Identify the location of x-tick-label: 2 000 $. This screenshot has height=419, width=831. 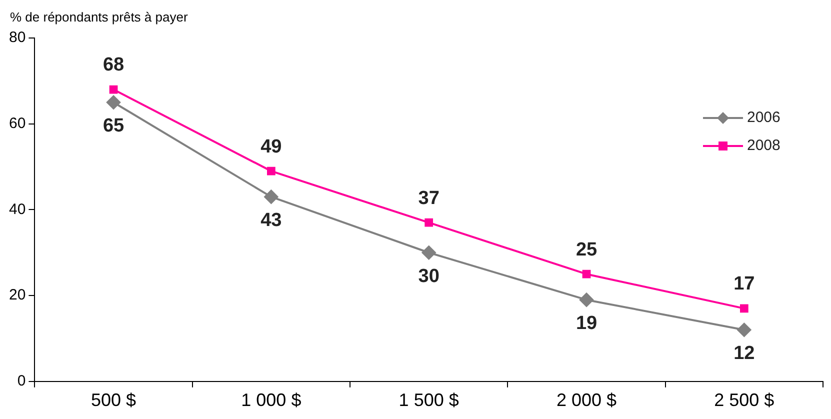
(586, 400).